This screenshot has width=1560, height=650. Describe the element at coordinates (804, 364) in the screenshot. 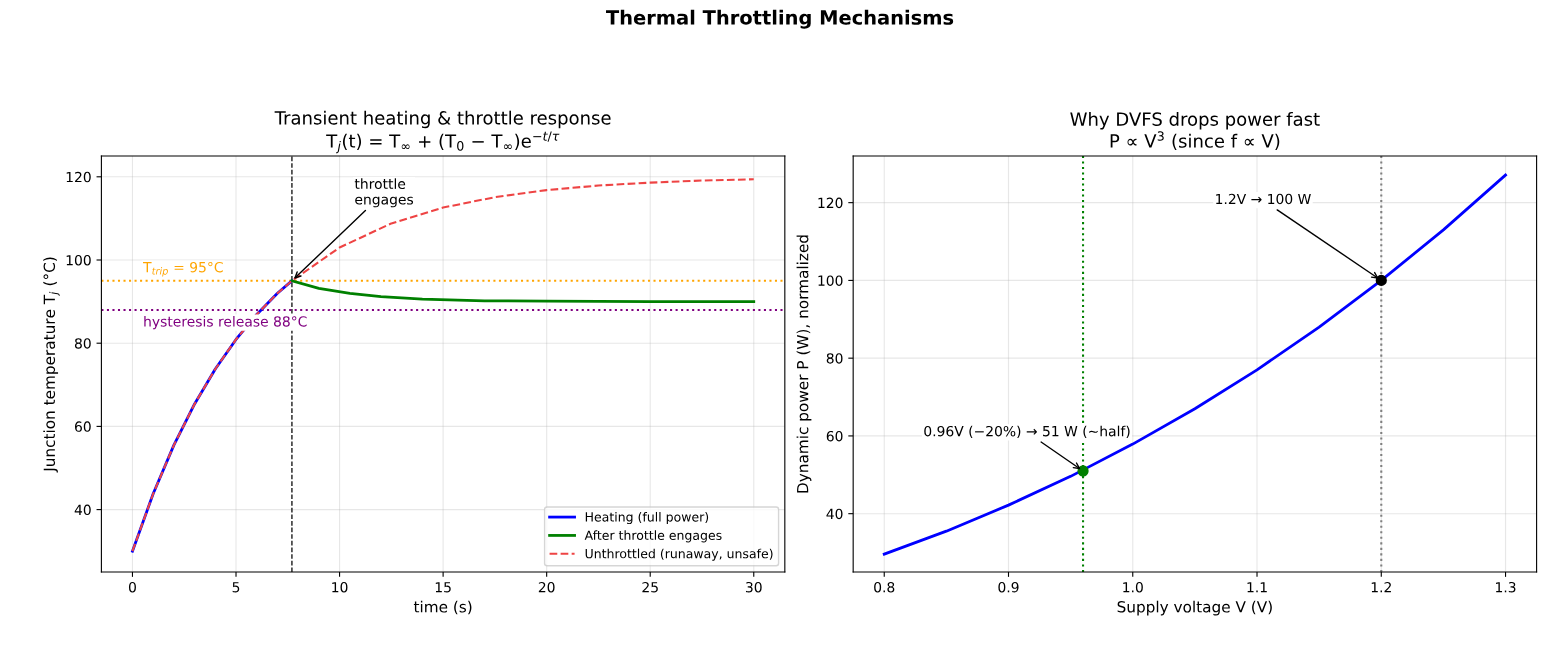

I see `y-axis-title: Dynamic power P (W), normalized` at that location.